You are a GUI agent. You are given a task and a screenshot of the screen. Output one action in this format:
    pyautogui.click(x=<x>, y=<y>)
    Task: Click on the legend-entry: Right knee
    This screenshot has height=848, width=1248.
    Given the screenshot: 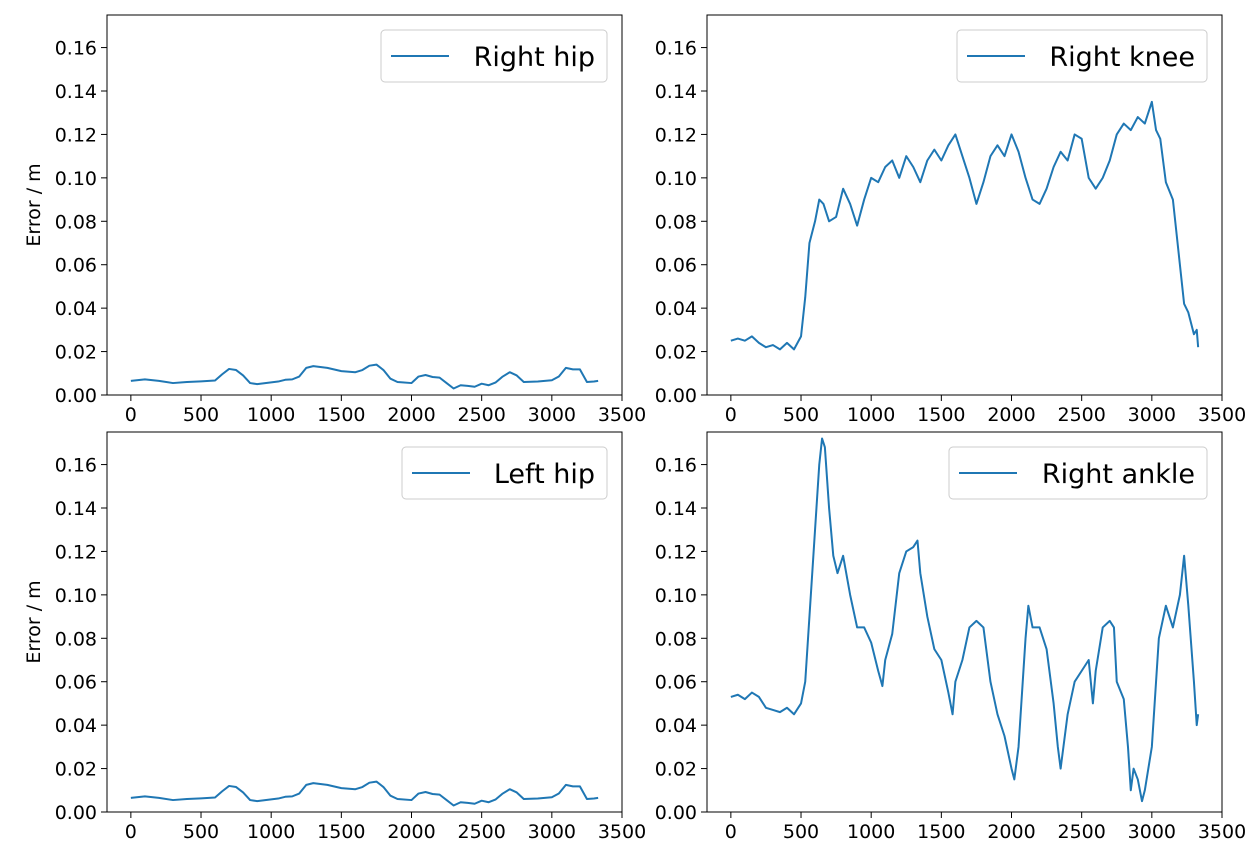 What is the action you would take?
    pyautogui.click(x=1122, y=57)
    